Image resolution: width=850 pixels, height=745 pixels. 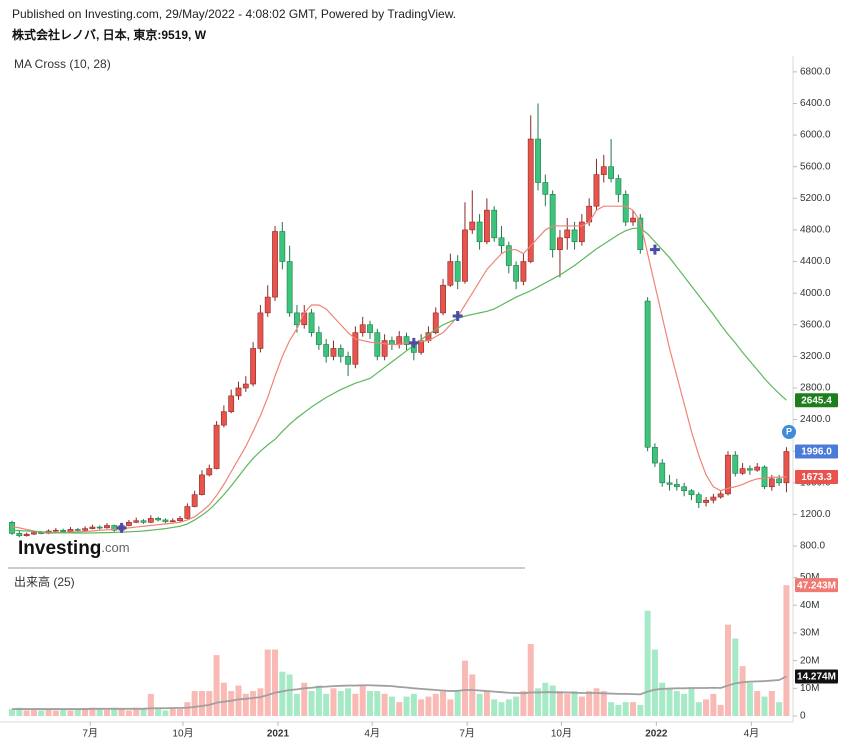 I want to click on y-tick-label: 4000.0, so click(x=815, y=293).